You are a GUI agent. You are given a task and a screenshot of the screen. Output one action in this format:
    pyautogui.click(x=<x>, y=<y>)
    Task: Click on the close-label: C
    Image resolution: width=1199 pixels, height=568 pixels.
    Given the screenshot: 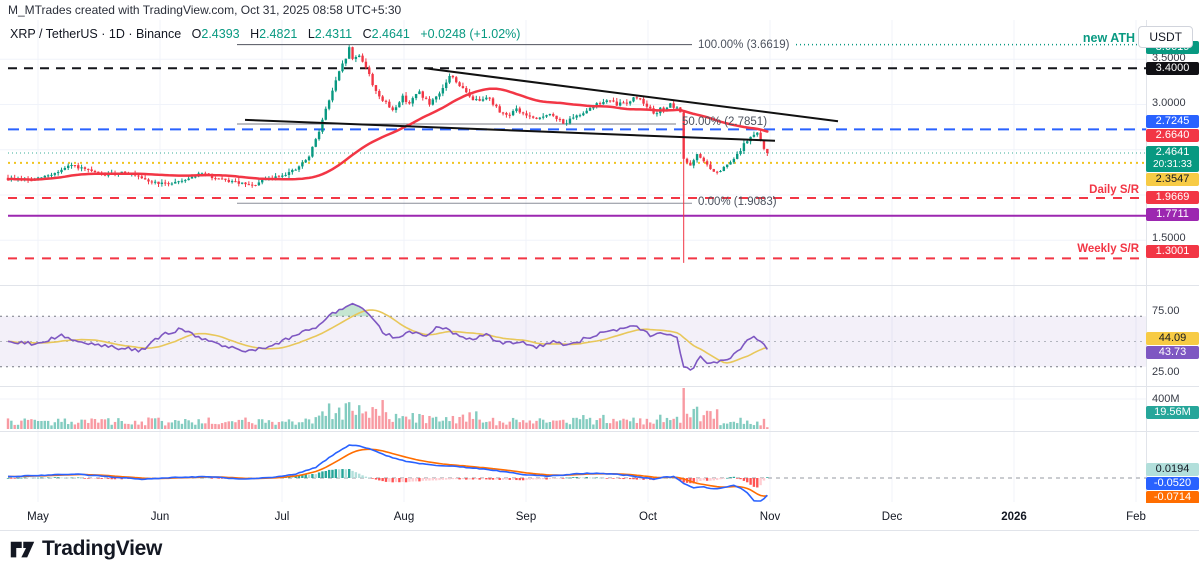 What is the action you would take?
    pyautogui.click(x=367, y=34)
    